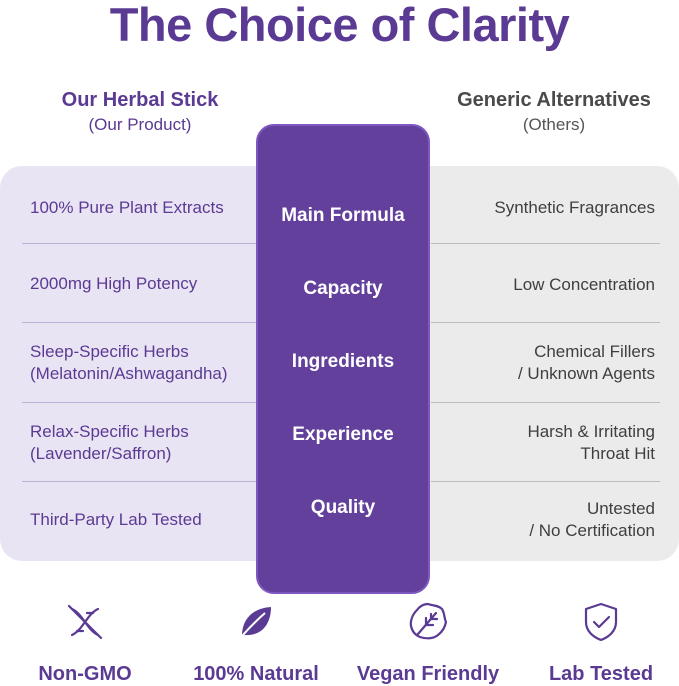 This screenshot has width=679, height=686. What do you see at coordinates (584, 284) in the screenshot?
I see `row-line: Low Concentration` at bounding box center [584, 284].